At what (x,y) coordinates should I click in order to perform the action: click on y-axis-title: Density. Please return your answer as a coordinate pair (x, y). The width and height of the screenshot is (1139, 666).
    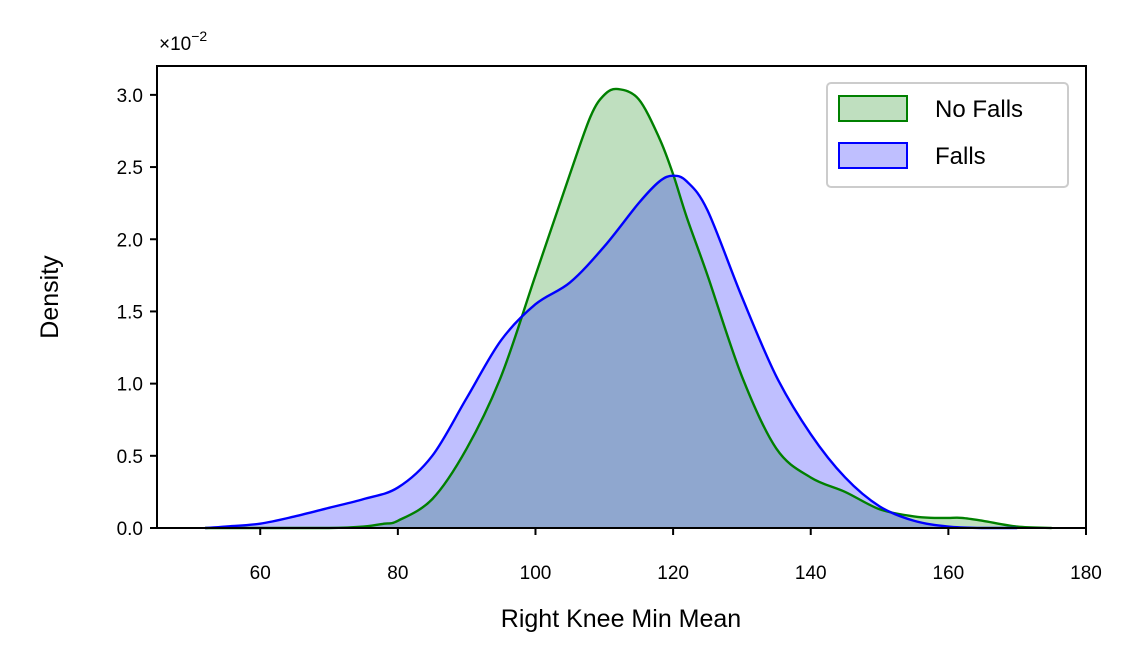
    Looking at the image, I should click on (50, 297).